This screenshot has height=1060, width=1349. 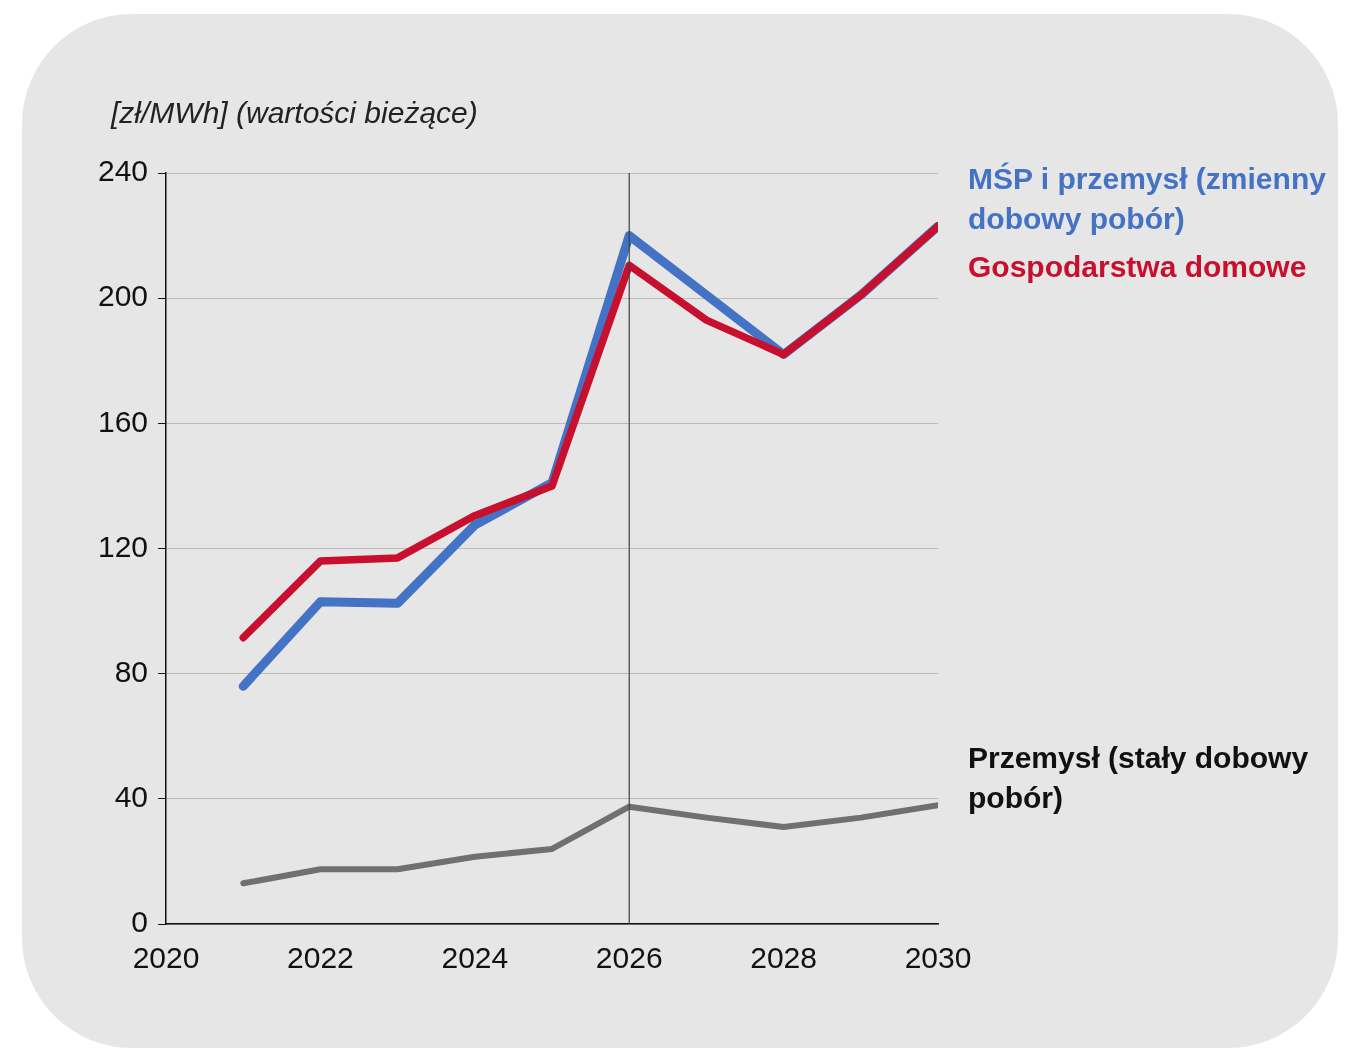 What do you see at coordinates (1138, 778) in the screenshot?
I see `series-label: Przemysł (stały dobowy pobór)` at bounding box center [1138, 778].